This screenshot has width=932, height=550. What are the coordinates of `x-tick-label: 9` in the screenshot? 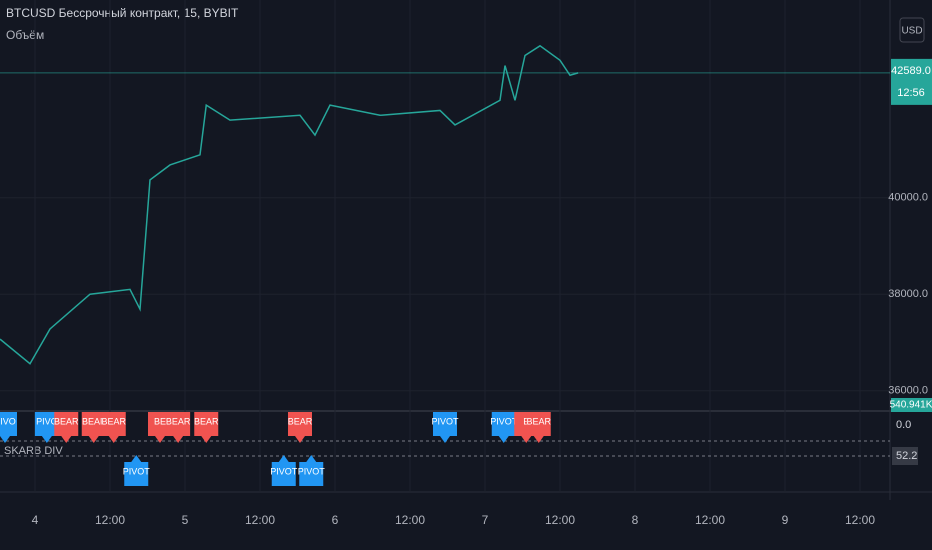 It's located at (785, 520).